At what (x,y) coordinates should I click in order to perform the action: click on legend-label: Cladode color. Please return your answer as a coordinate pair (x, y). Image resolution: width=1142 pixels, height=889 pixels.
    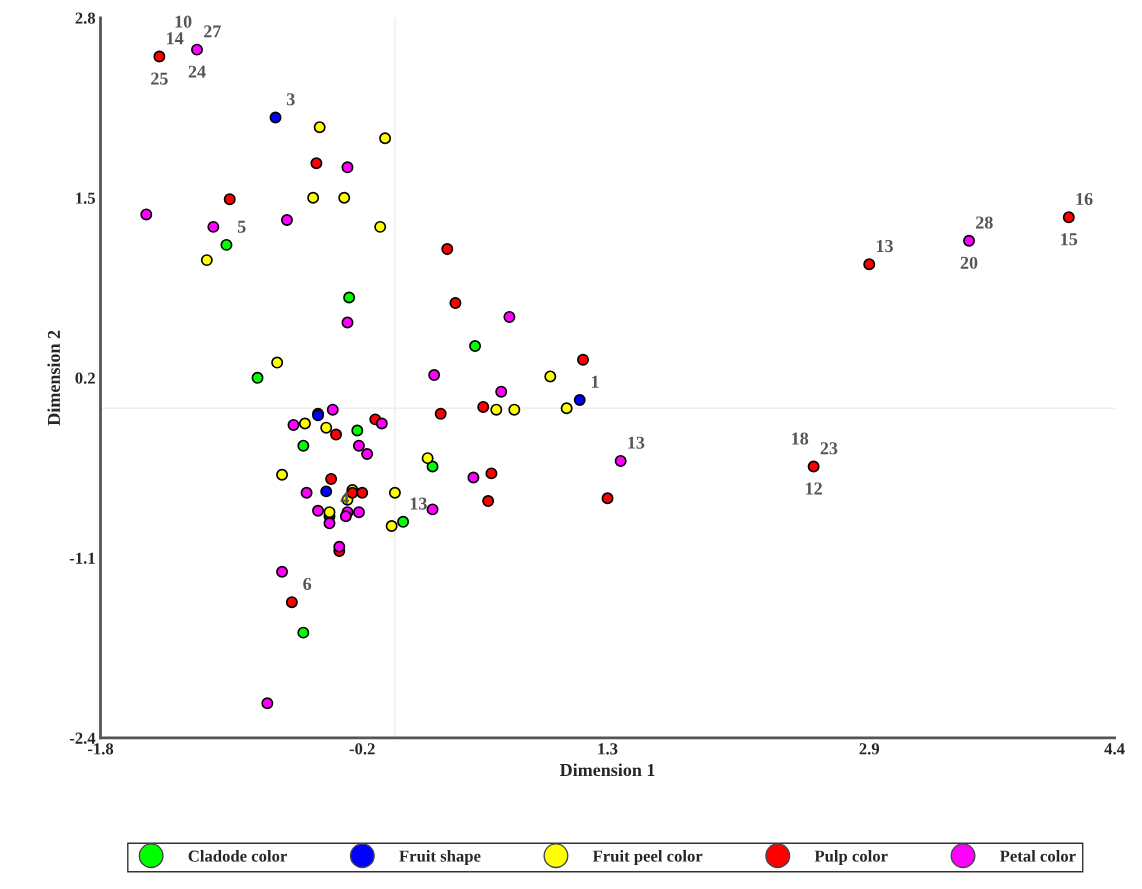
    Looking at the image, I should click on (237, 856).